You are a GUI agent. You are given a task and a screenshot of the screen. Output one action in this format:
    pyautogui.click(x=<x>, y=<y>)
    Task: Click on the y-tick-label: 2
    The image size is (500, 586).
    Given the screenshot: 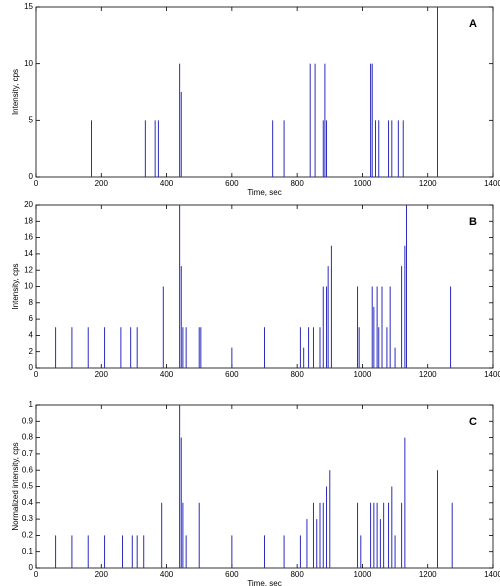 What is the action you would take?
    pyautogui.click(x=31, y=351)
    